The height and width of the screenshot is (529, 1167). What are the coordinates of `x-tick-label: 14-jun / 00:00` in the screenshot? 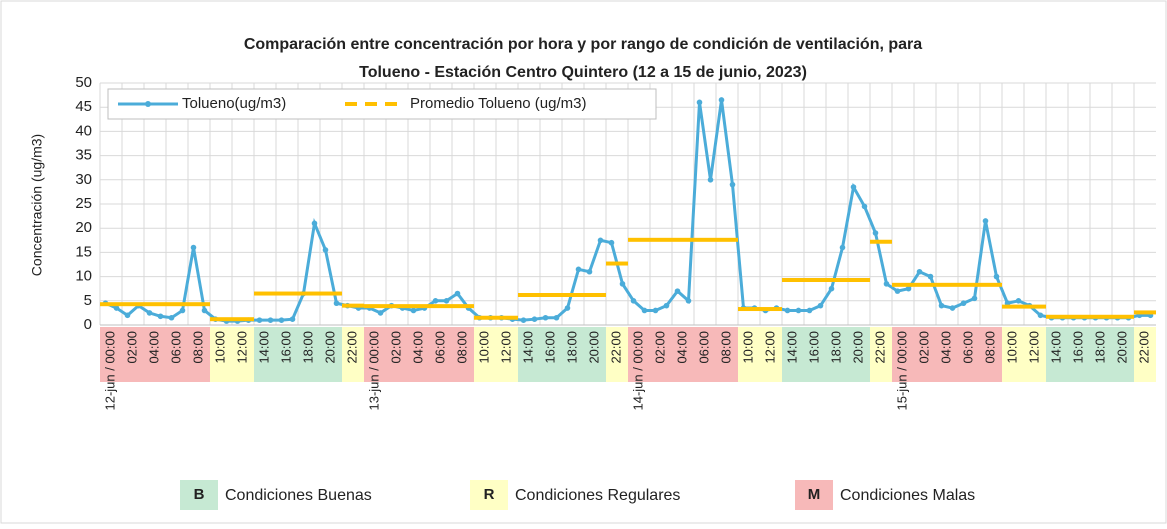 It's located at (637, 371).